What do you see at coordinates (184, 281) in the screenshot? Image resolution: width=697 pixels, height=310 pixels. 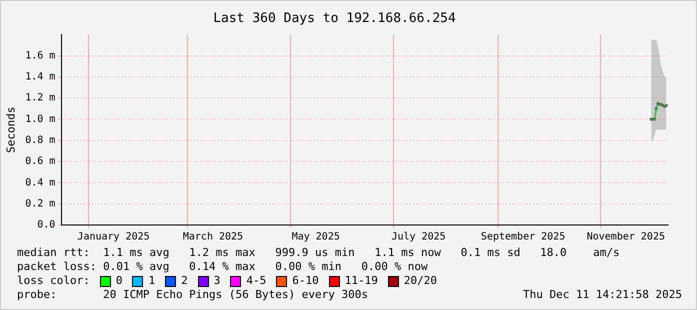 I see `text: 2` at bounding box center [184, 281].